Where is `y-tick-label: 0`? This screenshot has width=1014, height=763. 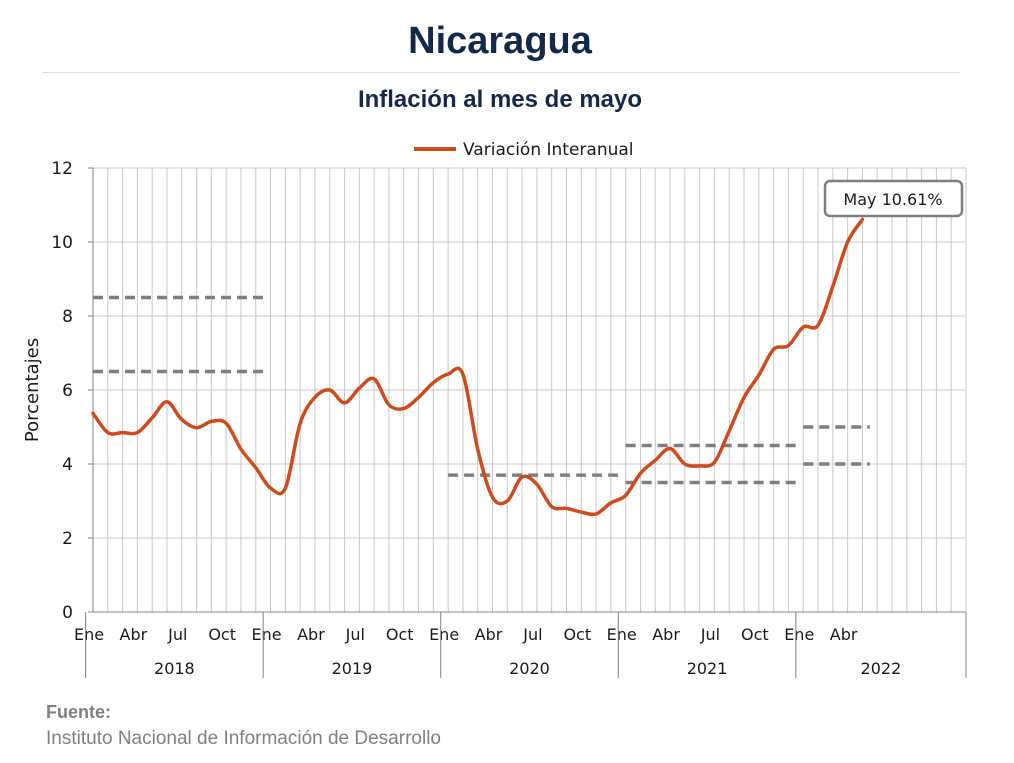 y-tick-label: 0 is located at coordinates (67, 613).